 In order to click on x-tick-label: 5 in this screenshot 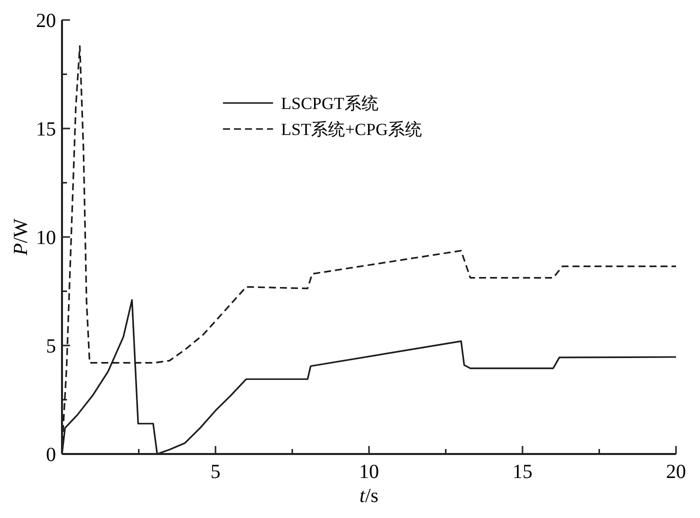, I will do `click(215, 472)`.